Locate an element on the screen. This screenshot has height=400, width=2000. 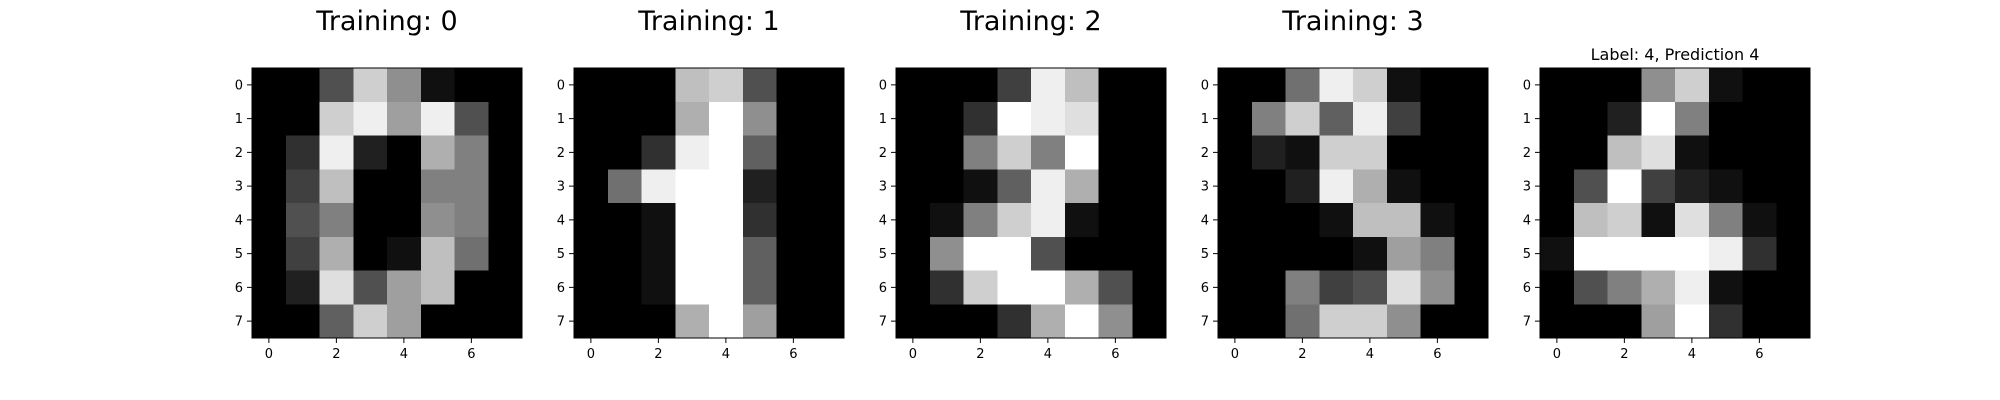
panel-title: Training: 1 is located at coordinates (708, 21).